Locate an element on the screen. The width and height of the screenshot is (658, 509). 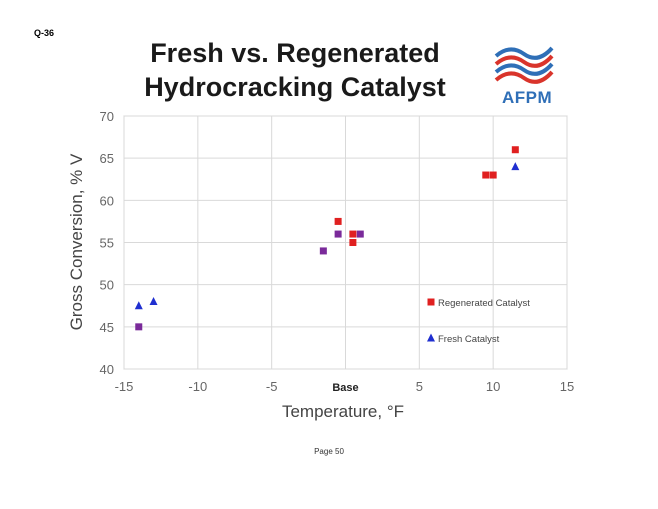
logo-text: AFPM is located at coordinates (527, 97).